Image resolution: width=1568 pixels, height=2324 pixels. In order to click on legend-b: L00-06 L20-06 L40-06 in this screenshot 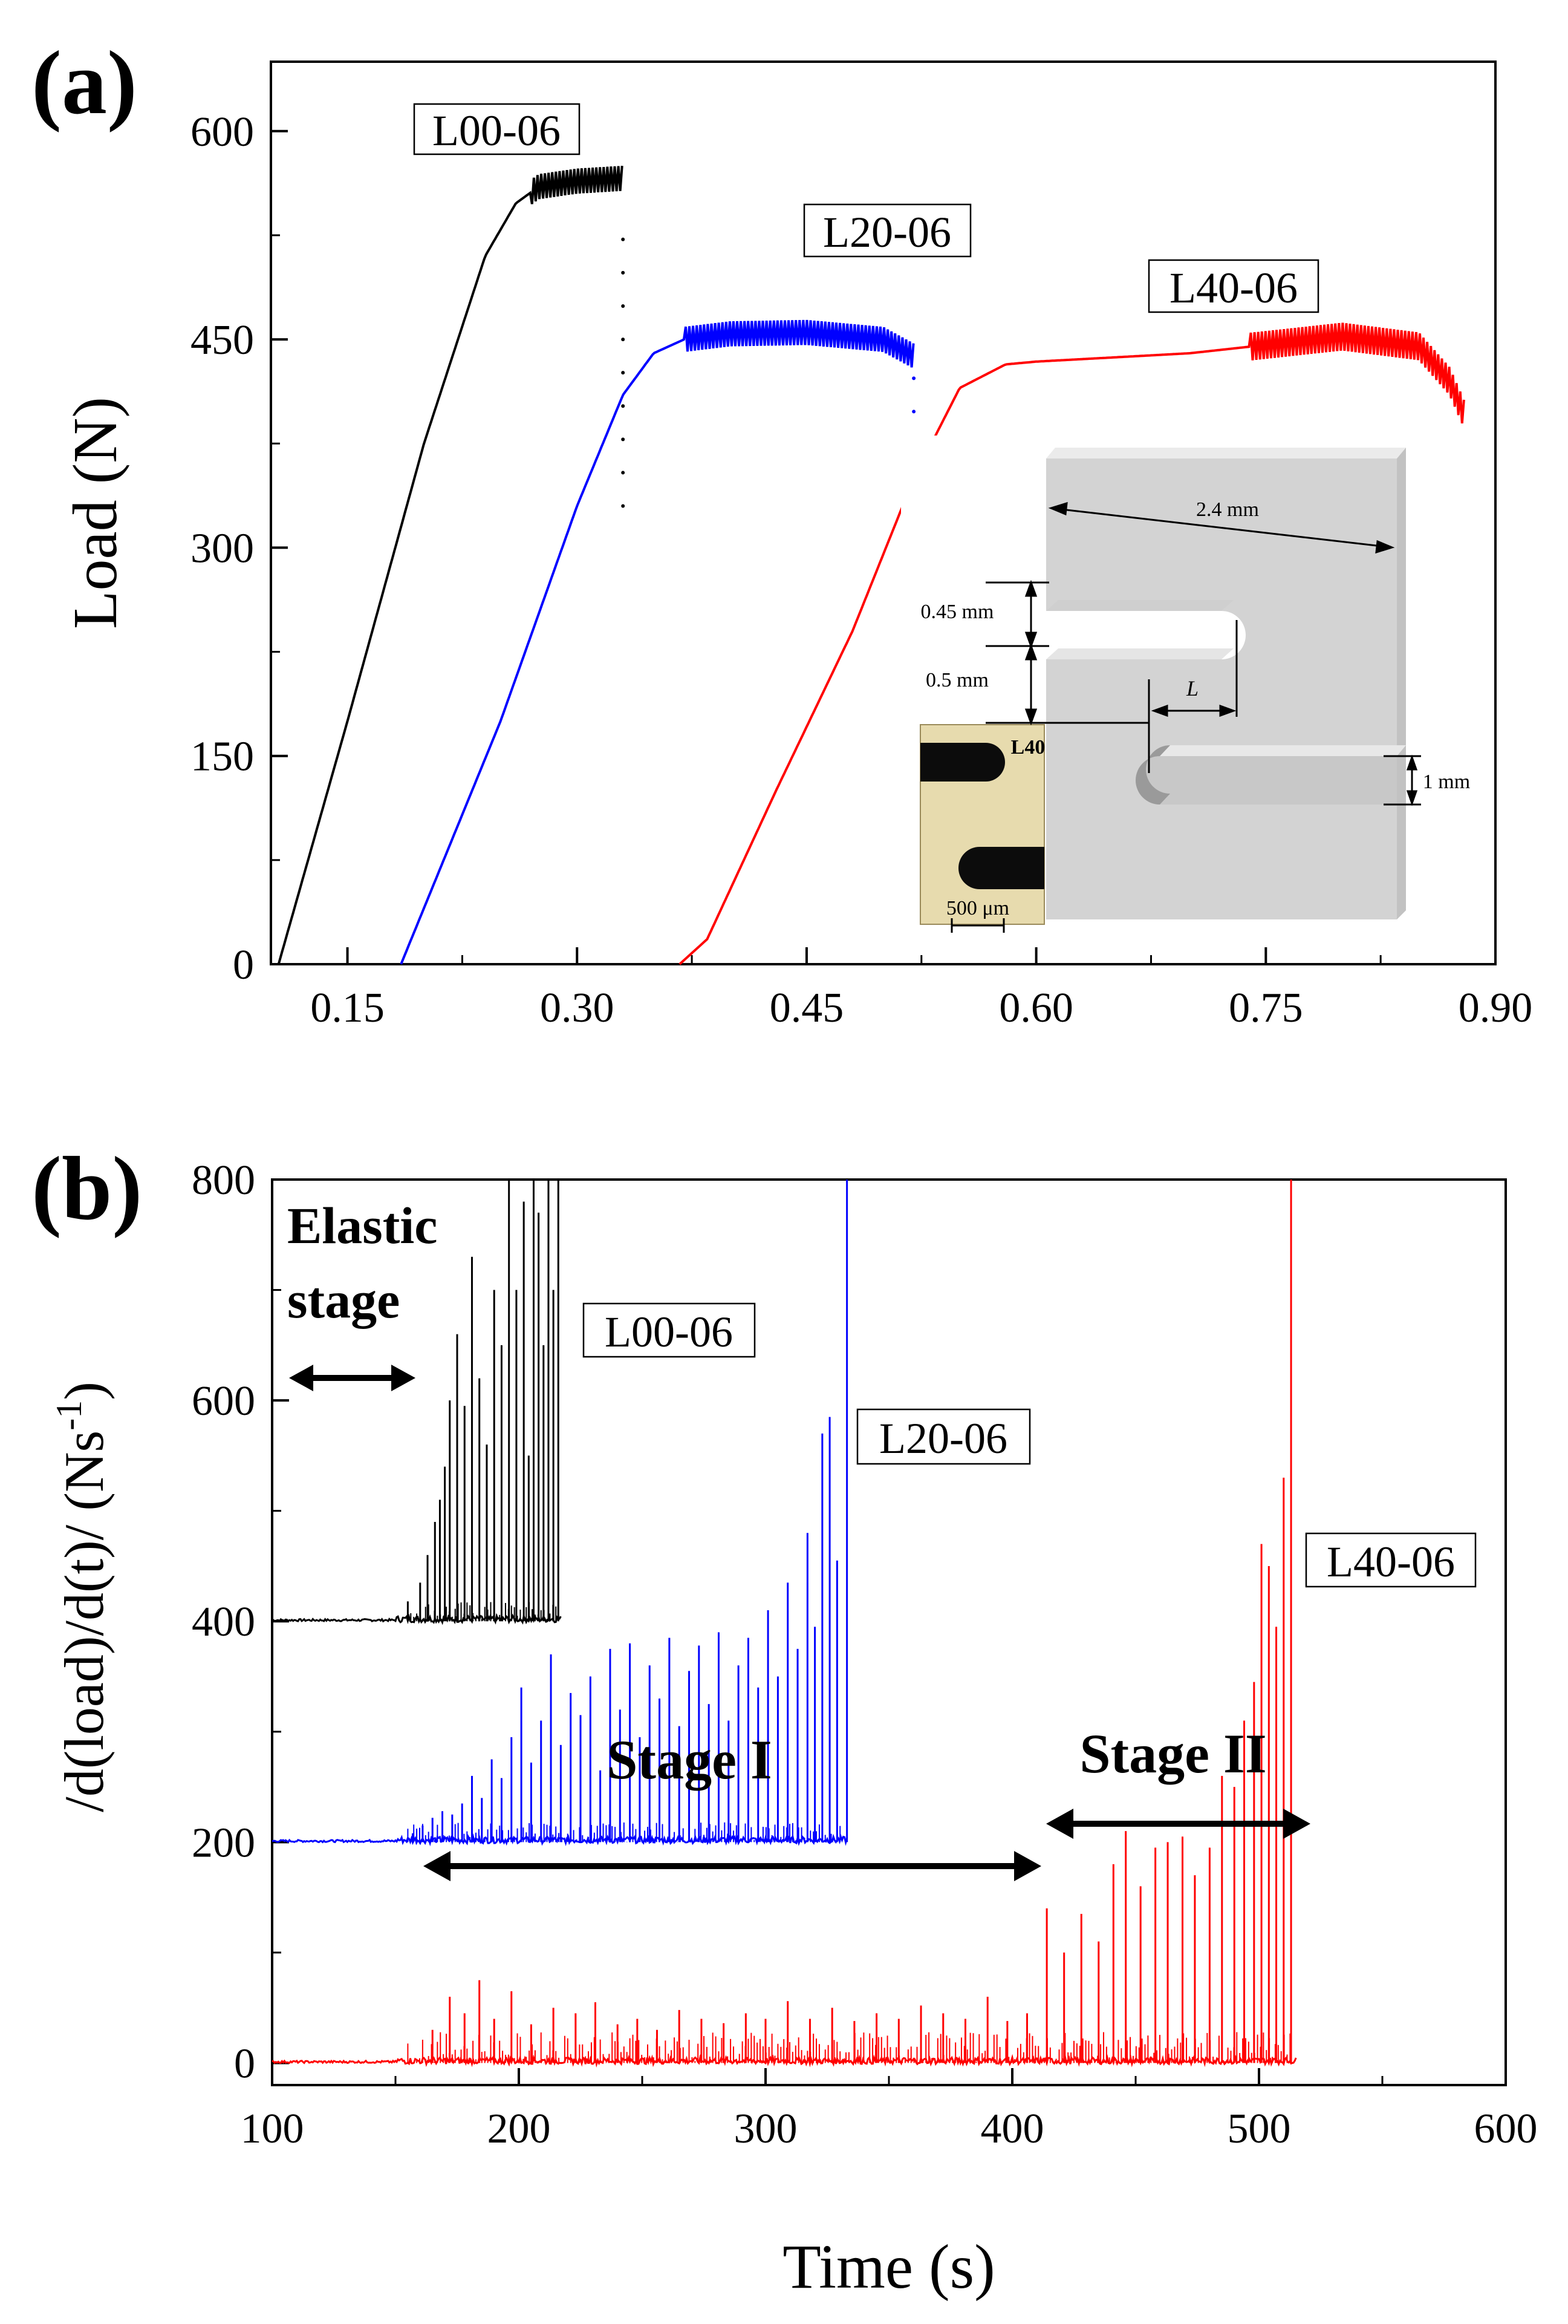, I will do `click(1029, 1445)`.